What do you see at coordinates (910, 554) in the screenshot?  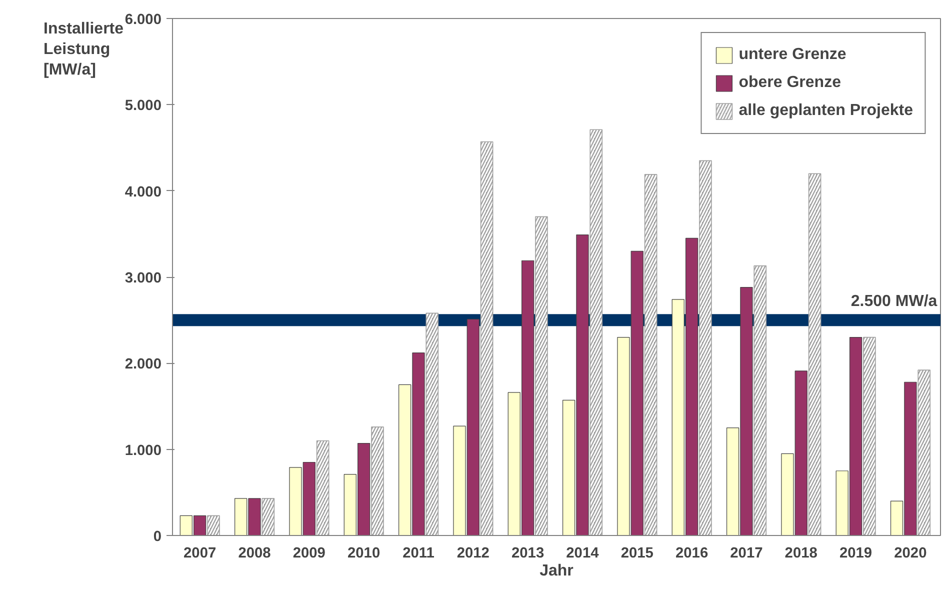 I see `x-tick-label: 2020` at bounding box center [910, 554].